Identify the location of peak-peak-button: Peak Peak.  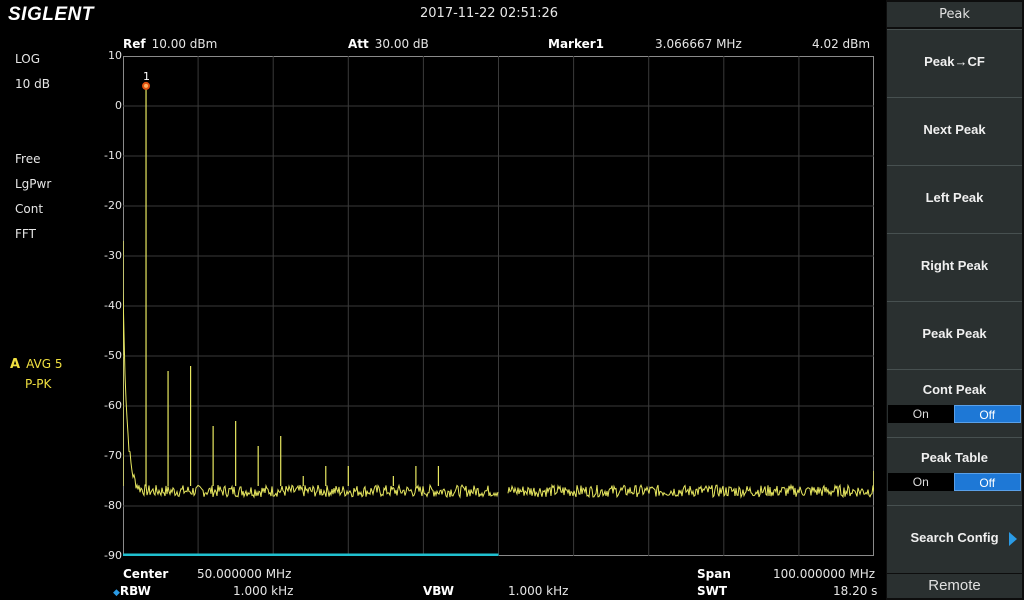
(954, 335).